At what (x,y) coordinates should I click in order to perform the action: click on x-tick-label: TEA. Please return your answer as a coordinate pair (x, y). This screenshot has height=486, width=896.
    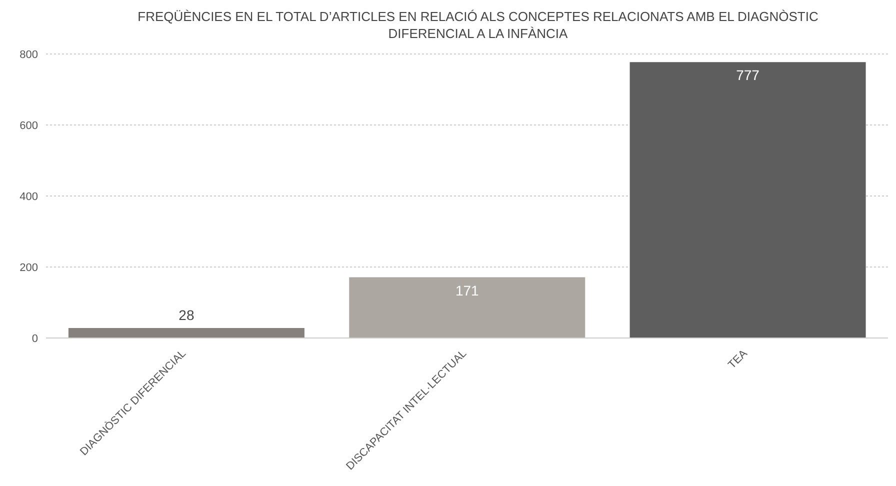
    Looking at the image, I should click on (738, 359).